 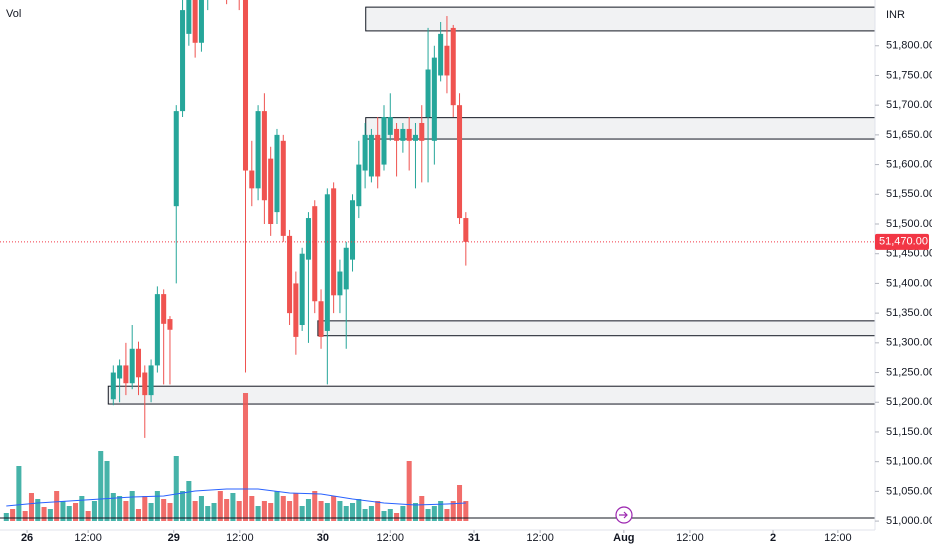 I want to click on y-tick-label: 51,500.00, so click(x=909, y=224).